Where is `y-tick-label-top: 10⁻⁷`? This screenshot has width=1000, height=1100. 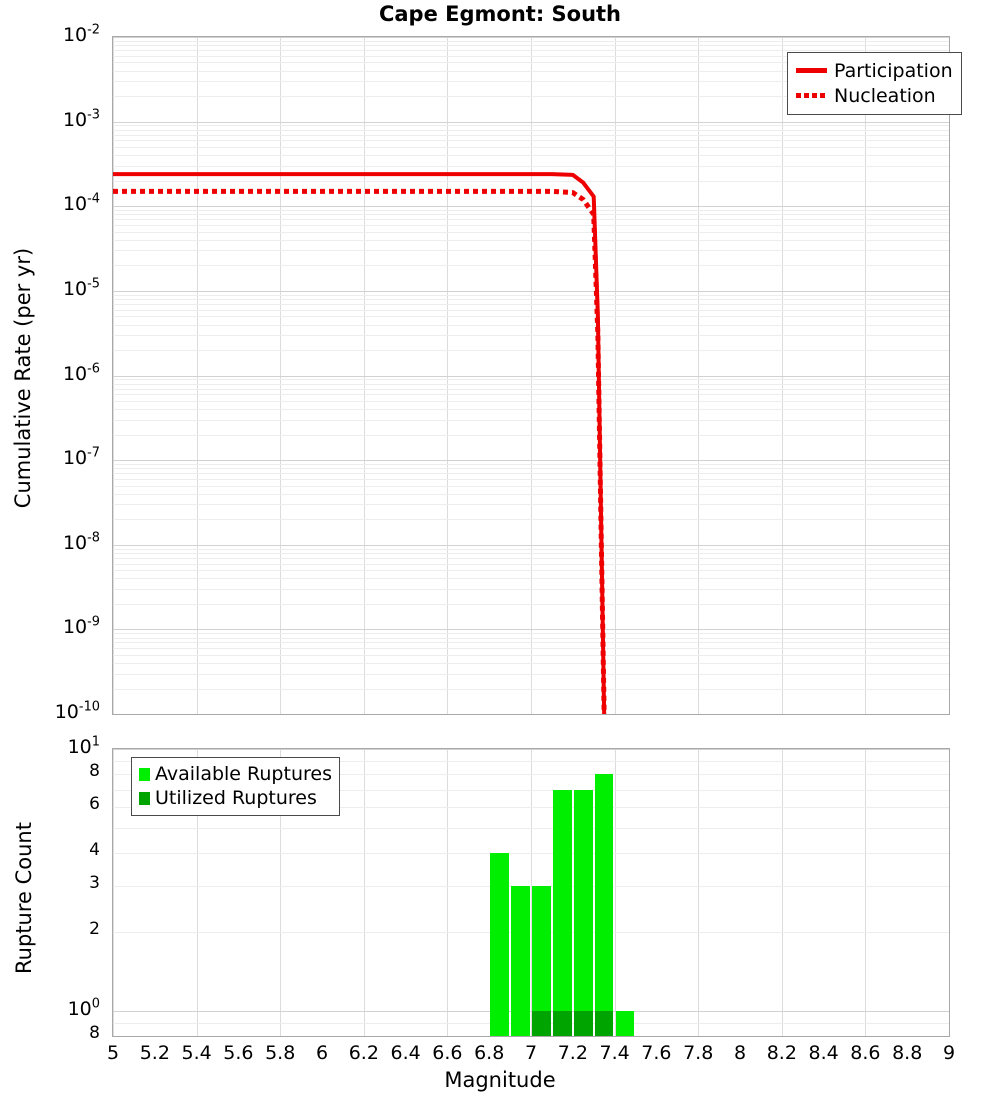
y-tick-label-top: 10⁻⁷ is located at coordinates (81, 457).